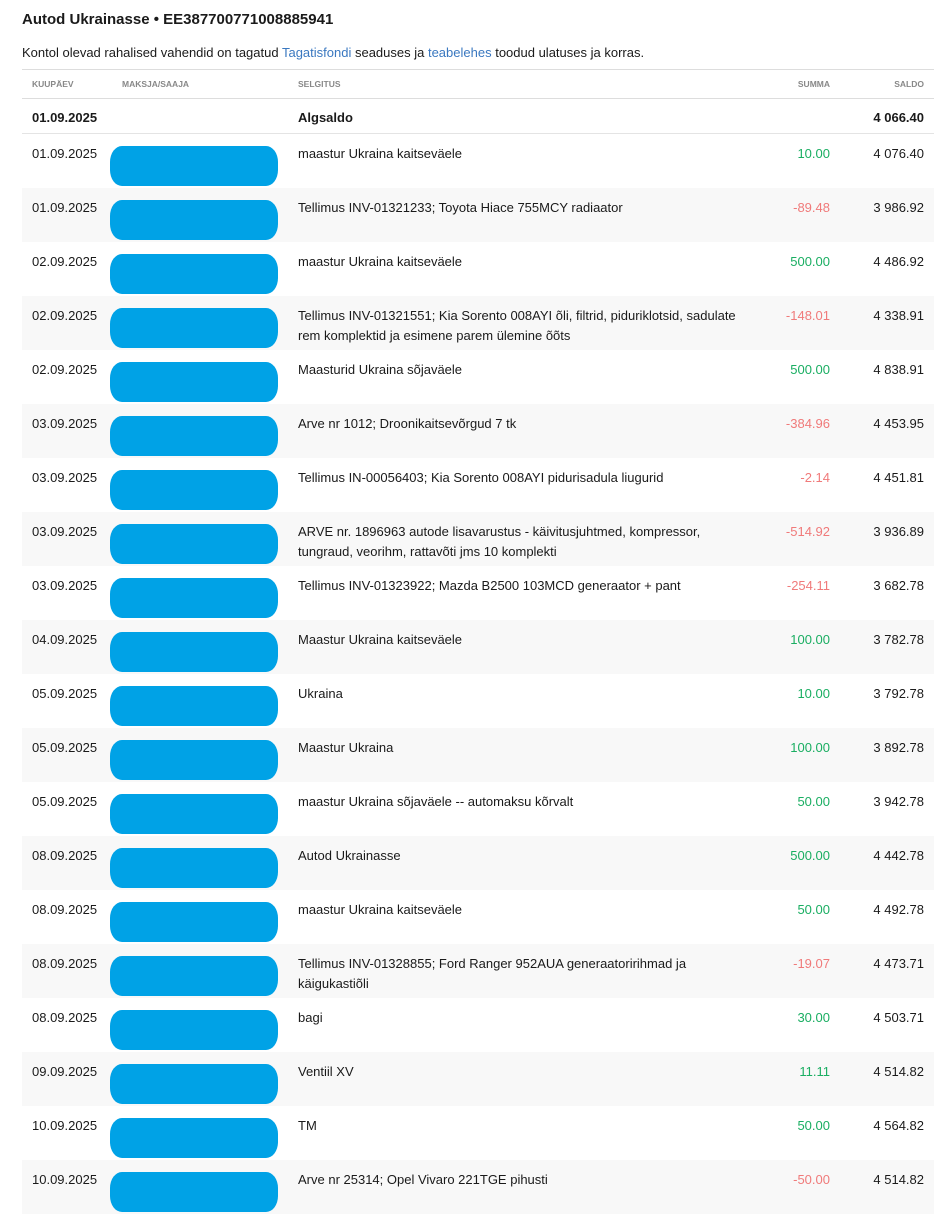 This screenshot has width=952, height=1217. What do you see at coordinates (813, 693) in the screenshot?
I see `amount: 10.00` at bounding box center [813, 693].